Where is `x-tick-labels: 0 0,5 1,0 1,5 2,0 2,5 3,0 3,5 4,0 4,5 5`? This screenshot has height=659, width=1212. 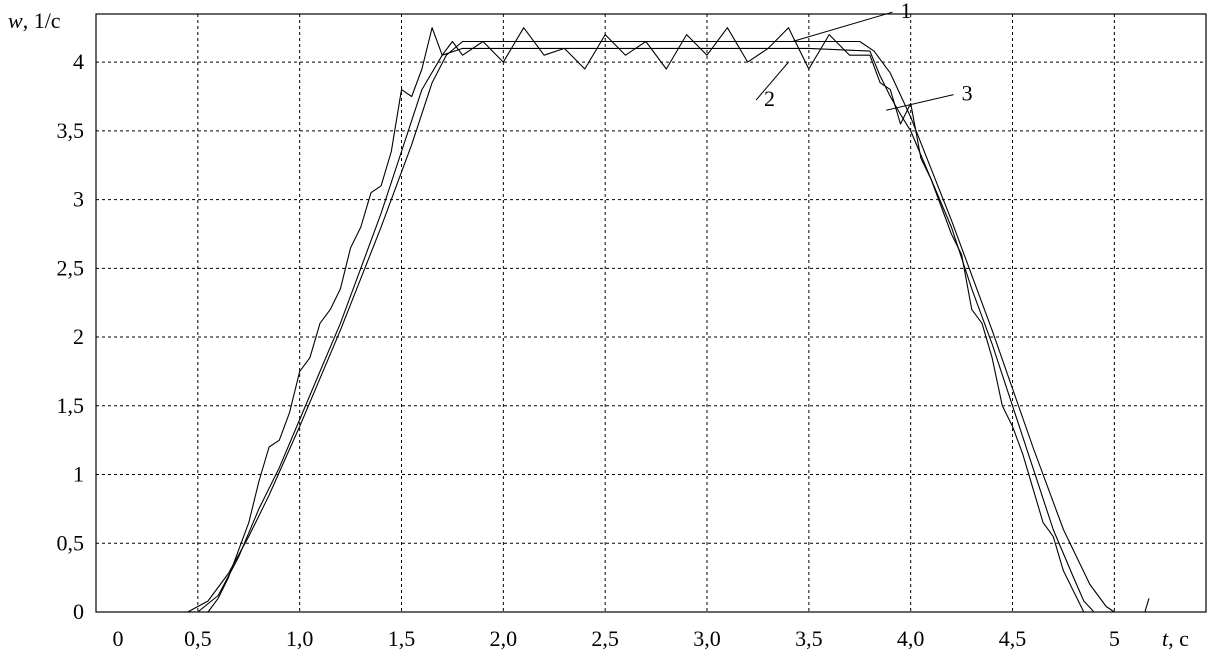 x-tick-labels: 0 0,5 1,0 1,5 2,0 2,5 3,0 3,5 4,0 4,5 5 is located at coordinates (616, 638).